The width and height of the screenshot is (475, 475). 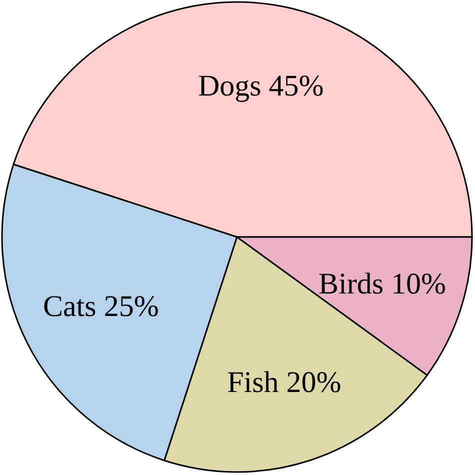 What do you see at coordinates (100, 306) in the screenshot?
I see `slice-label: Cats 25%` at bounding box center [100, 306].